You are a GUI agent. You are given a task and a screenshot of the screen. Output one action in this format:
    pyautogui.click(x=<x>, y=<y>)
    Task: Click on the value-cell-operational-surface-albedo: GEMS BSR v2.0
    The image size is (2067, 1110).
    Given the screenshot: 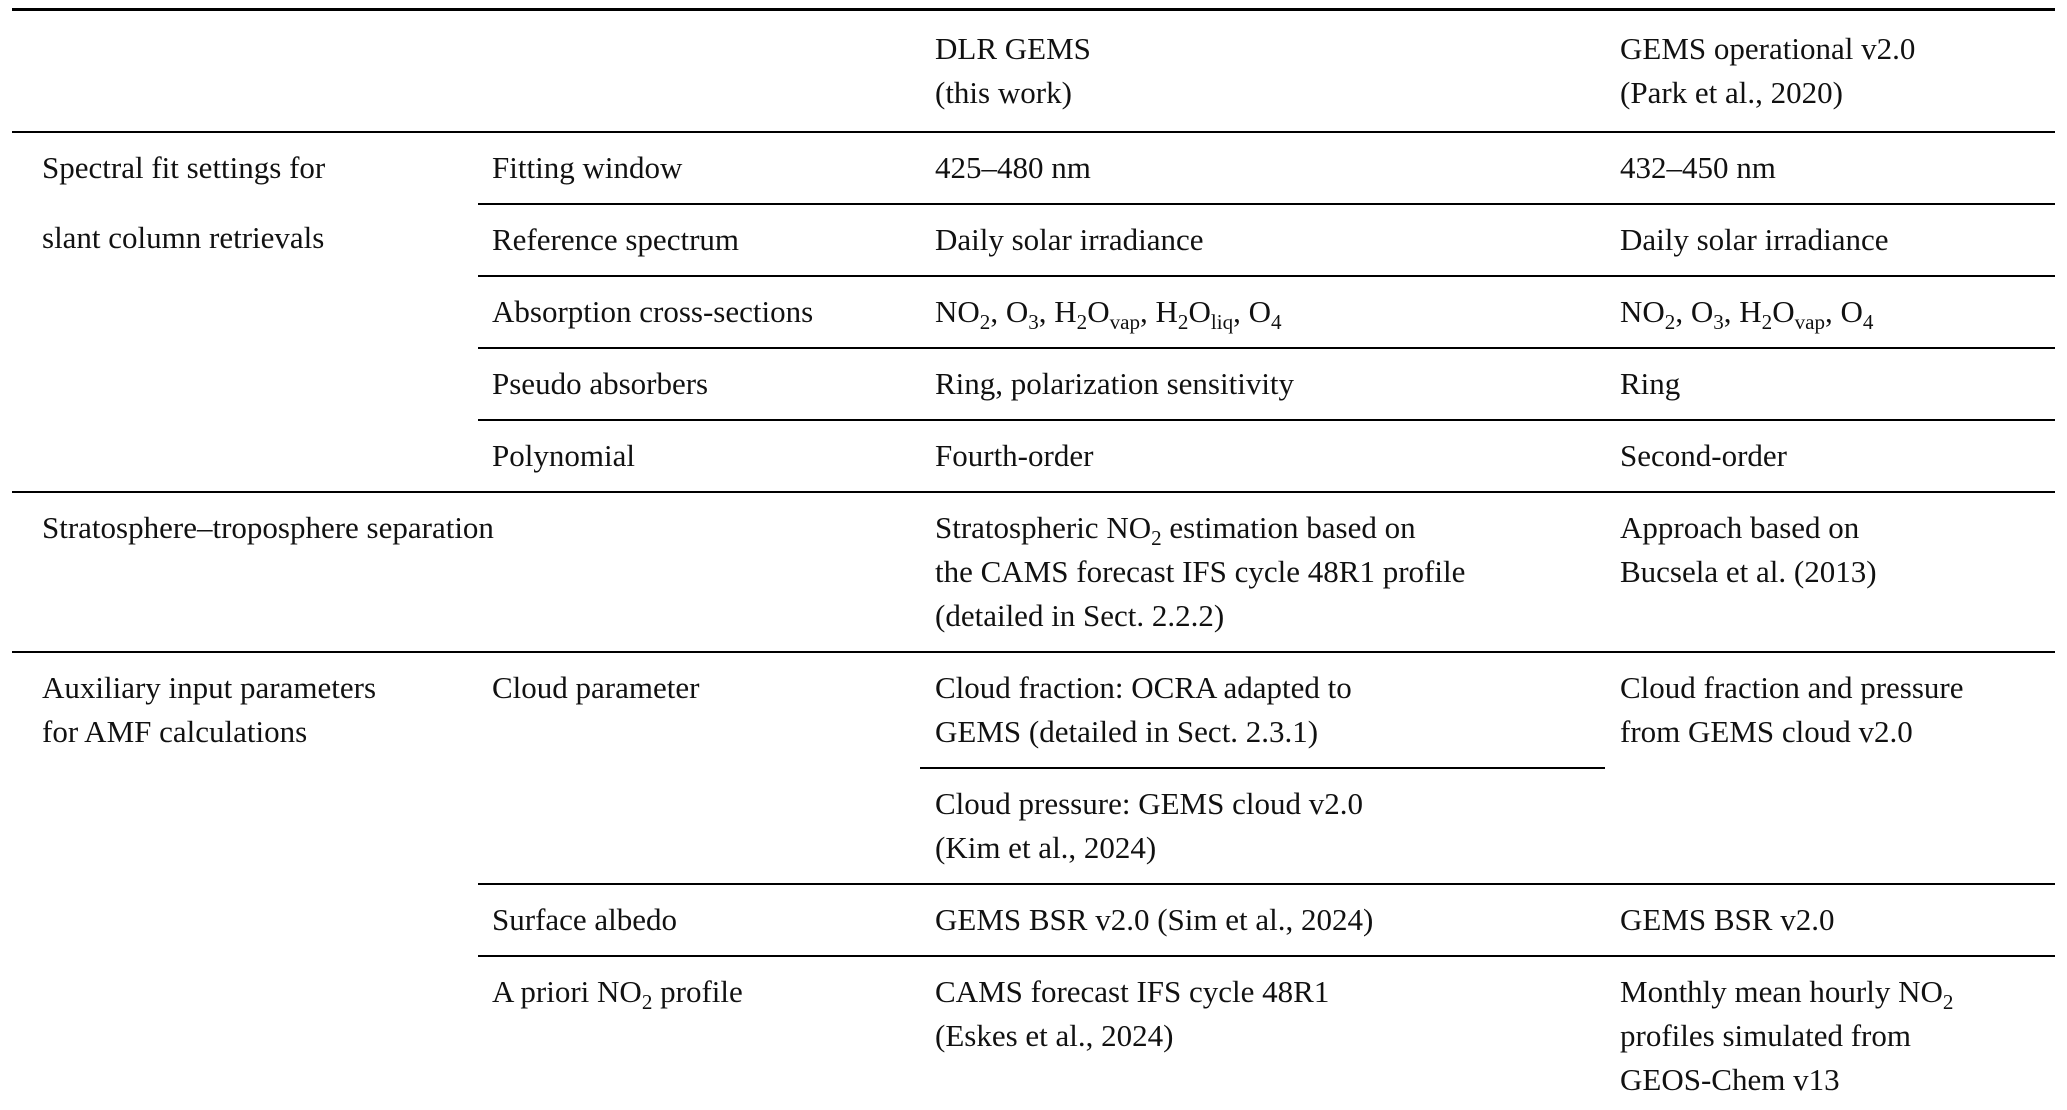 What is the action you would take?
    pyautogui.click(x=1830, y=920)
    